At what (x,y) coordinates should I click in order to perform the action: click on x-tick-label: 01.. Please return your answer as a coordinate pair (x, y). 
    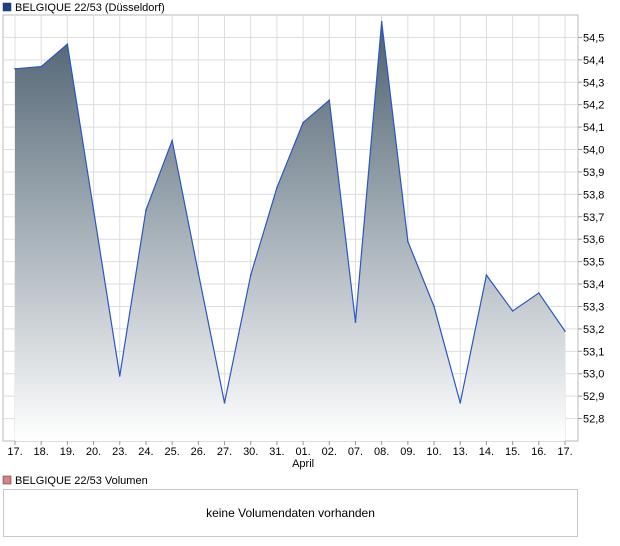
    Looking at the image, I should click on (302, 452).